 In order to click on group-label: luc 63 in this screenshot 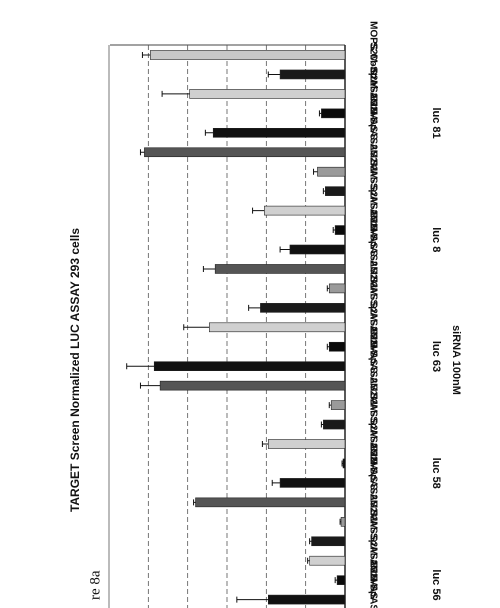, I will do `click(436, 356)`.